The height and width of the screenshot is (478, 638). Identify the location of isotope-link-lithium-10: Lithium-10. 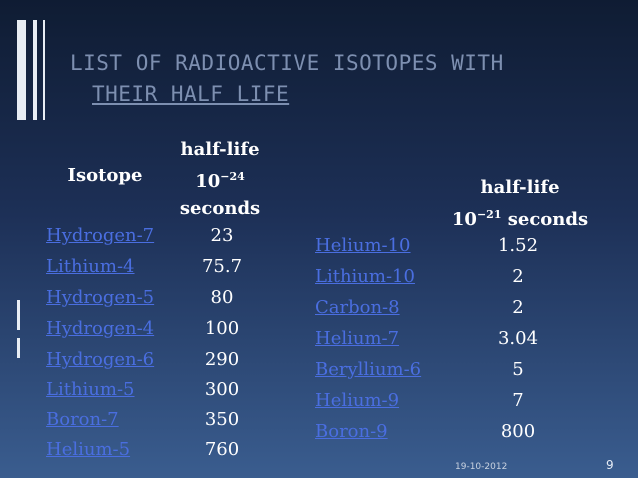
(365, 276).